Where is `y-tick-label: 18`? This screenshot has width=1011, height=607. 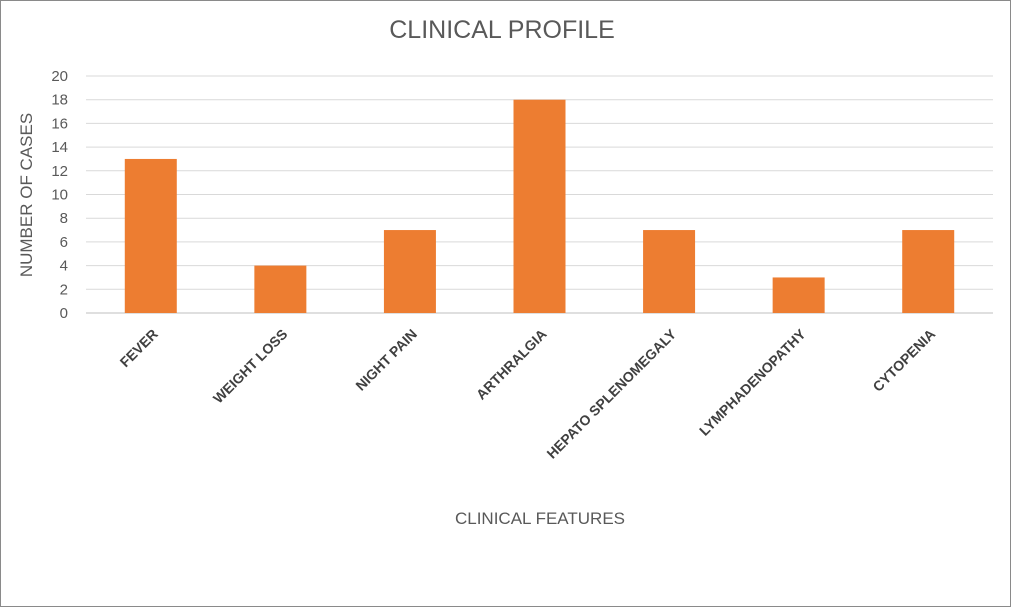
y-tick-label: 18 is located at coordinates (59, 100).